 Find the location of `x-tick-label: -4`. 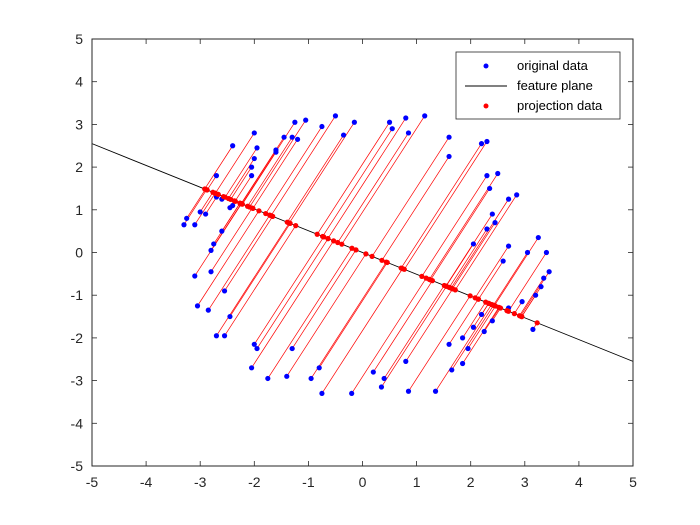

x-tick-label: -4 is located at coordinates (146, 482).